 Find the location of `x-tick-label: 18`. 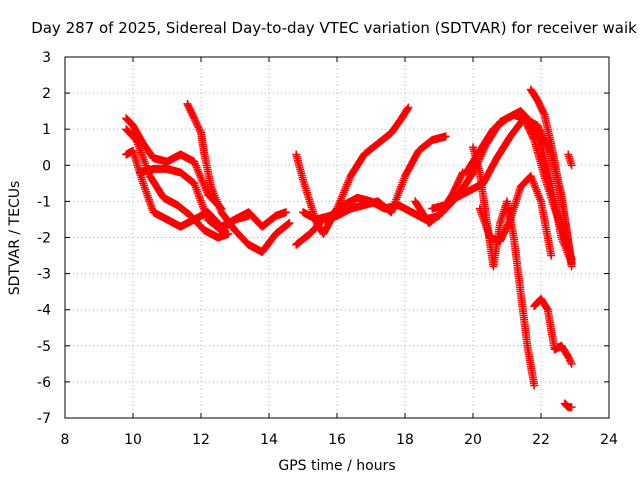

x-tick-label: 18 is located at coordinates (405, 440).